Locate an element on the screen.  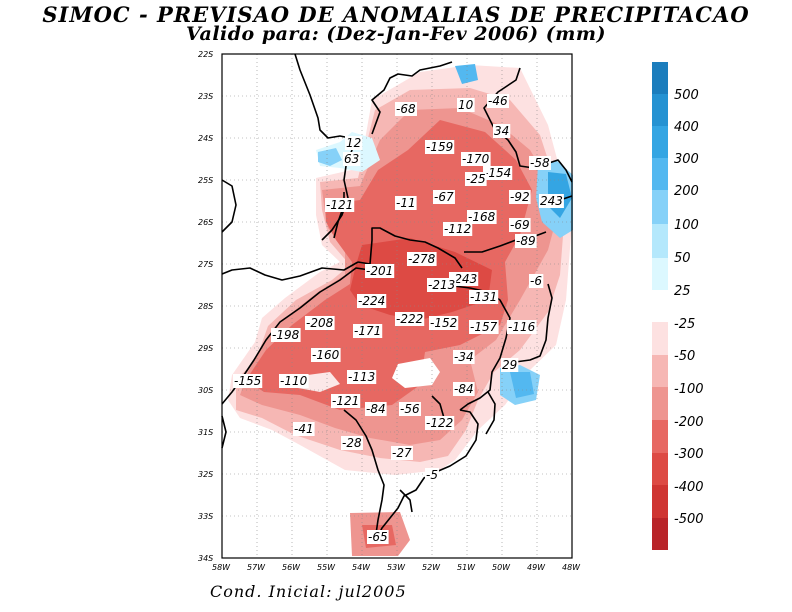
legend-label: -500 is located at coordinates (689, 519).